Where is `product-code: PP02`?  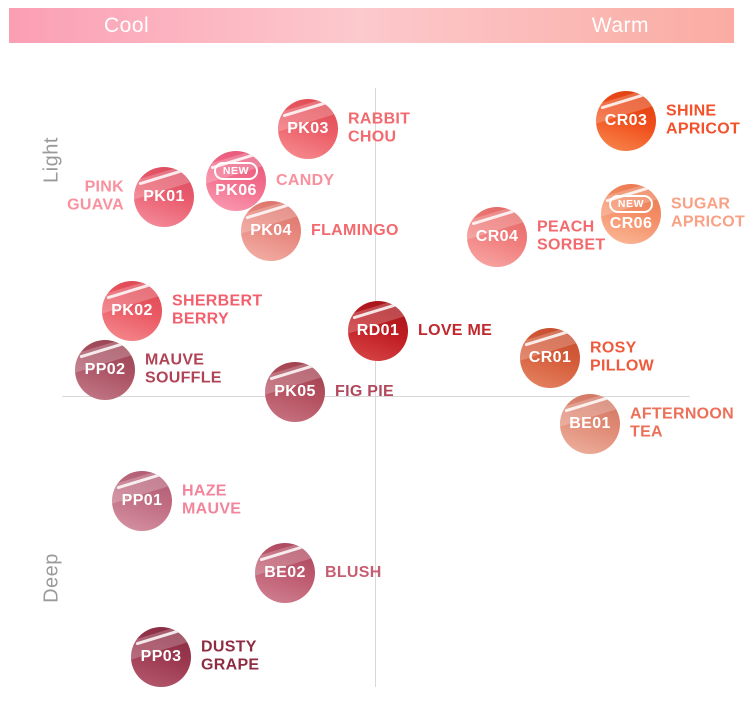 product-code: PP02 is located at coordinates (105, 369).